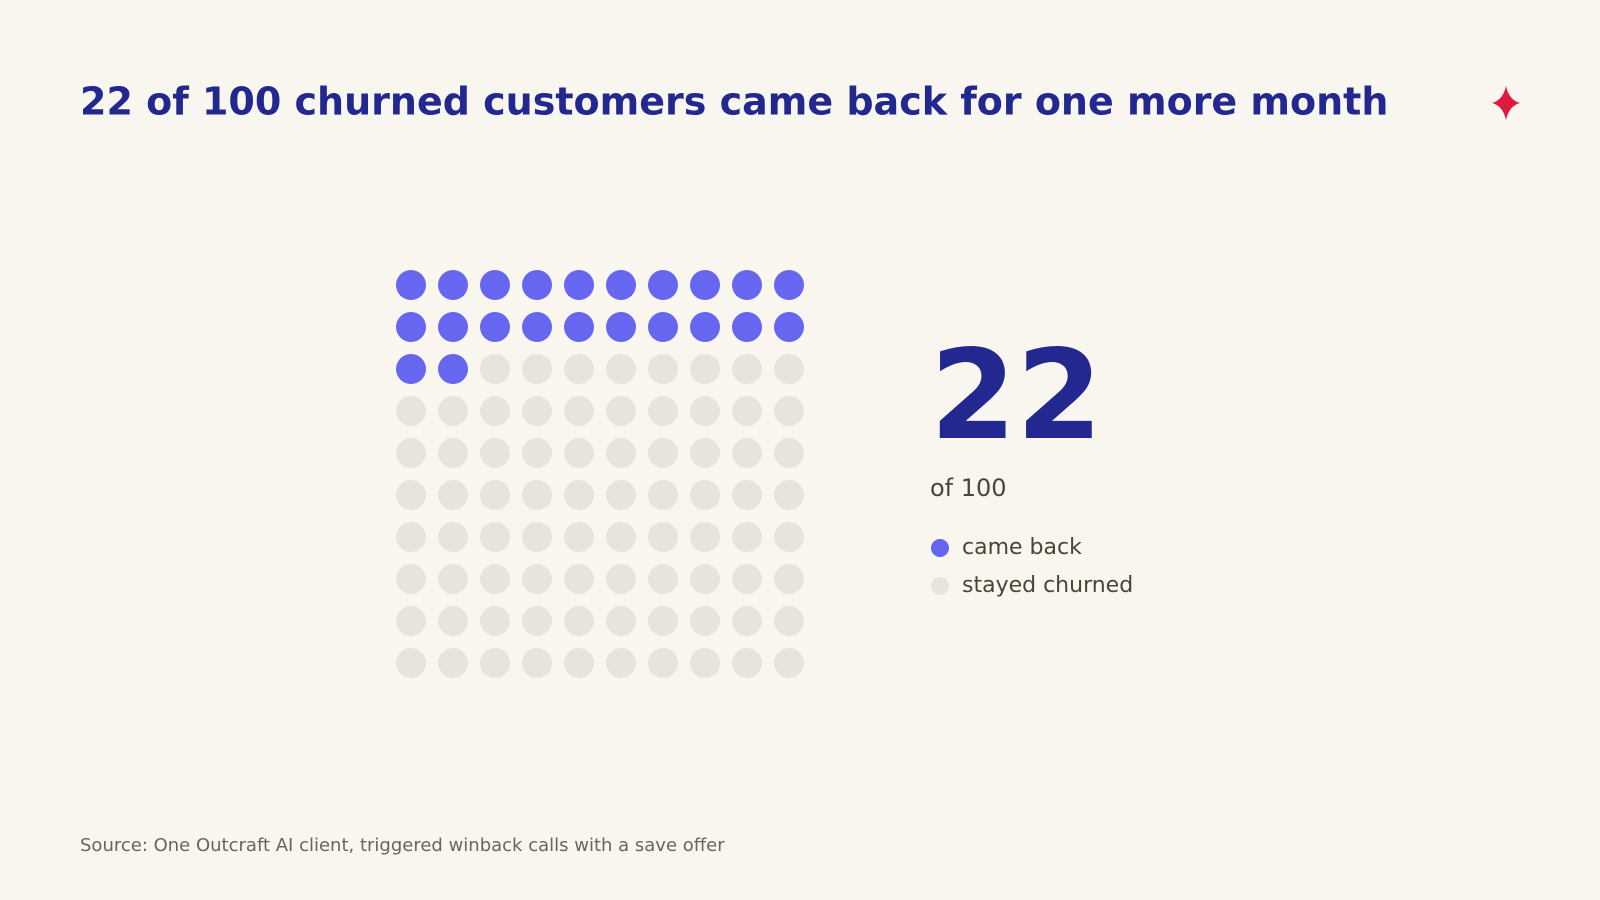 This screenshot has width=1600, height=900. I want to click on total-label: of 100, so click(968, 488).